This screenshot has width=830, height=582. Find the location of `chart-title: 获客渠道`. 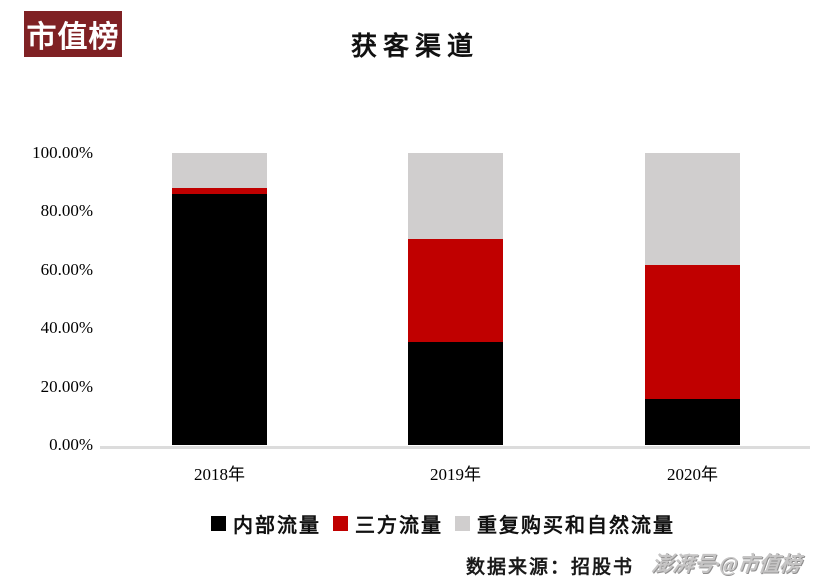

chart-title: 获客渠道 is located at coordinates (414, 46).